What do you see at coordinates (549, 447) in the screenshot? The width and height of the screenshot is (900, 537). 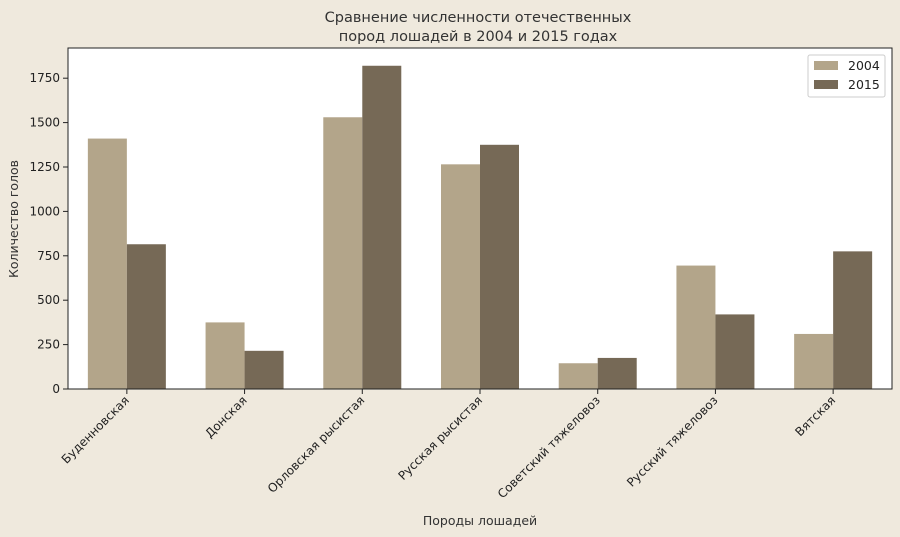 I see `x-tick-label: Советский тяжеловоз` at bounding box center [549, 447].